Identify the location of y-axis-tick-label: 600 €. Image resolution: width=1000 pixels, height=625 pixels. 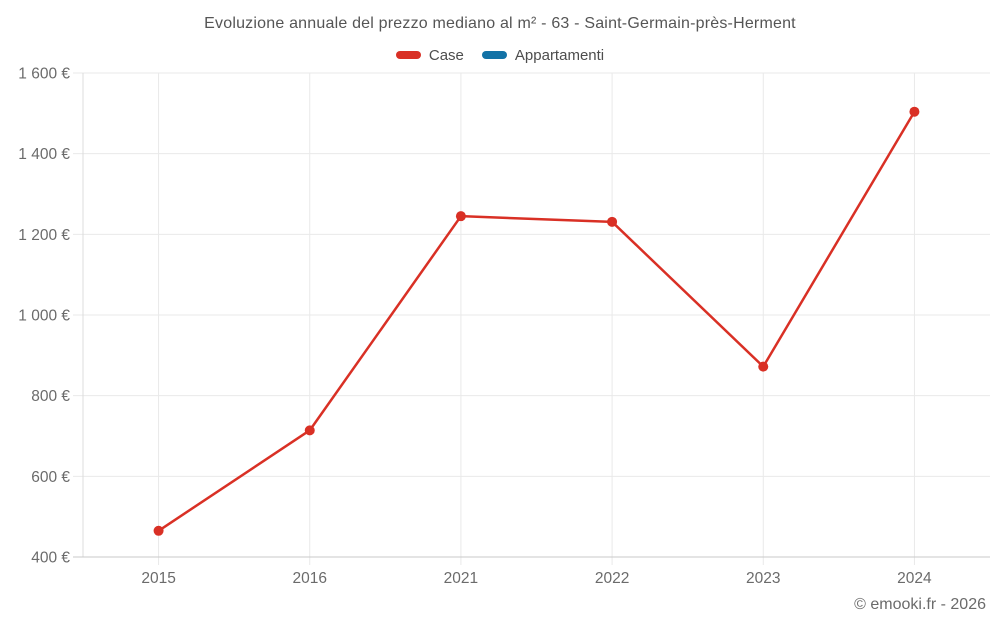
(50, 477).